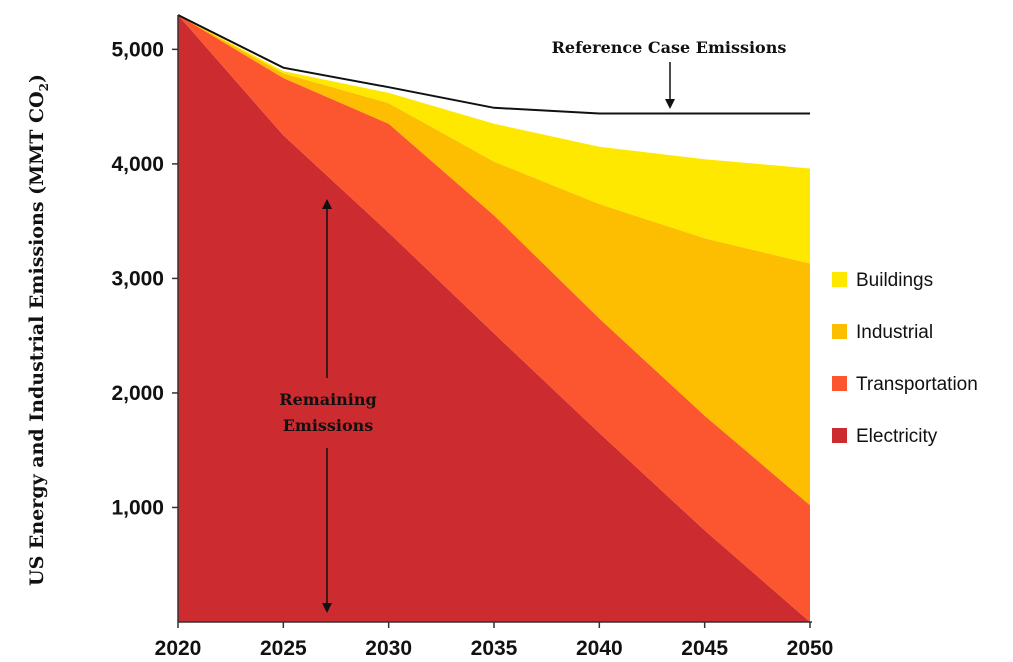  Describe the element at coordinates (137, 278) in the screenshot. I see `y-tick-label: 3,000` at that location.